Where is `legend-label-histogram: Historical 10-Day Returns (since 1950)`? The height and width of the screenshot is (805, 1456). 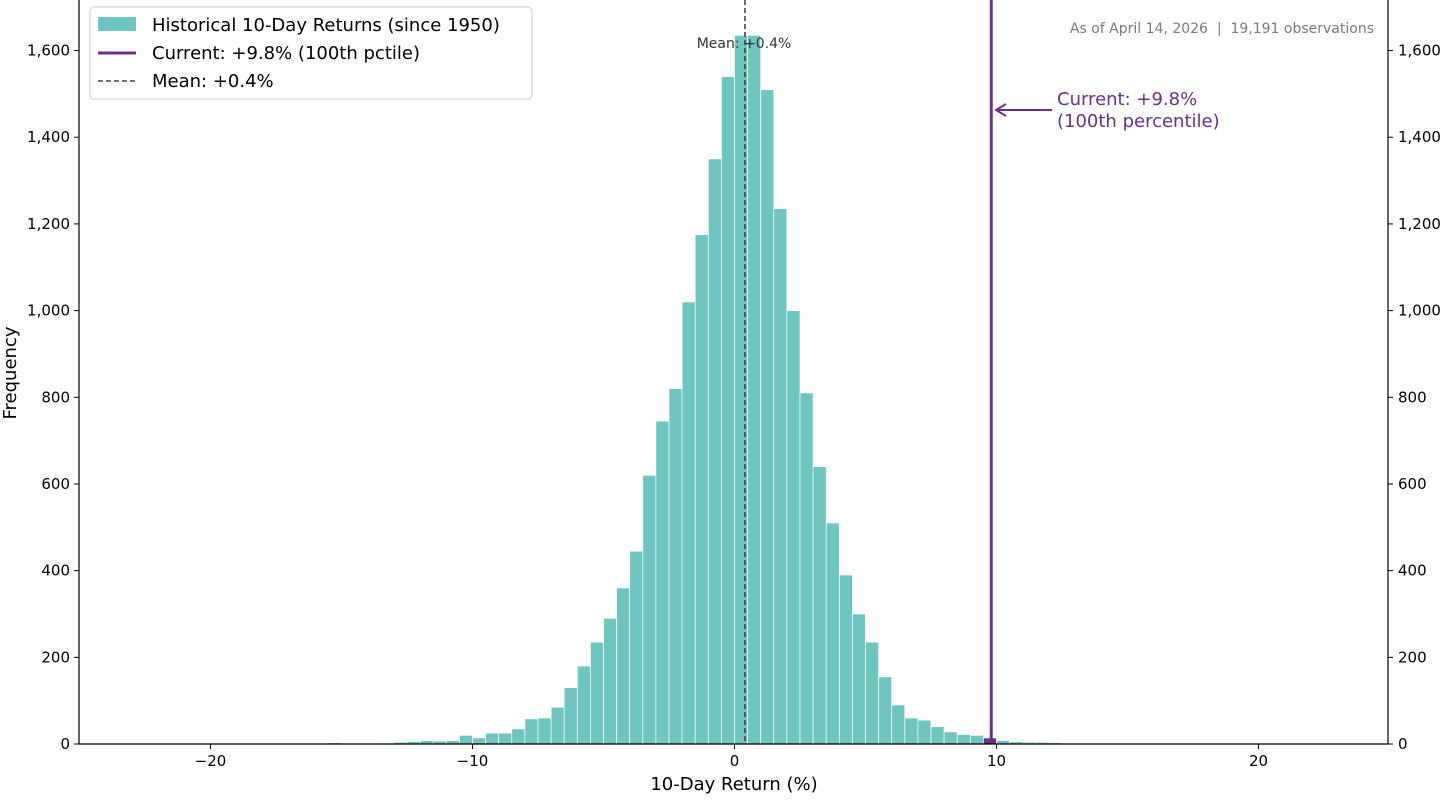
legend-label-histogram: Historical 10-Day Returns (since 1950) is located at coordinates (326, 25).